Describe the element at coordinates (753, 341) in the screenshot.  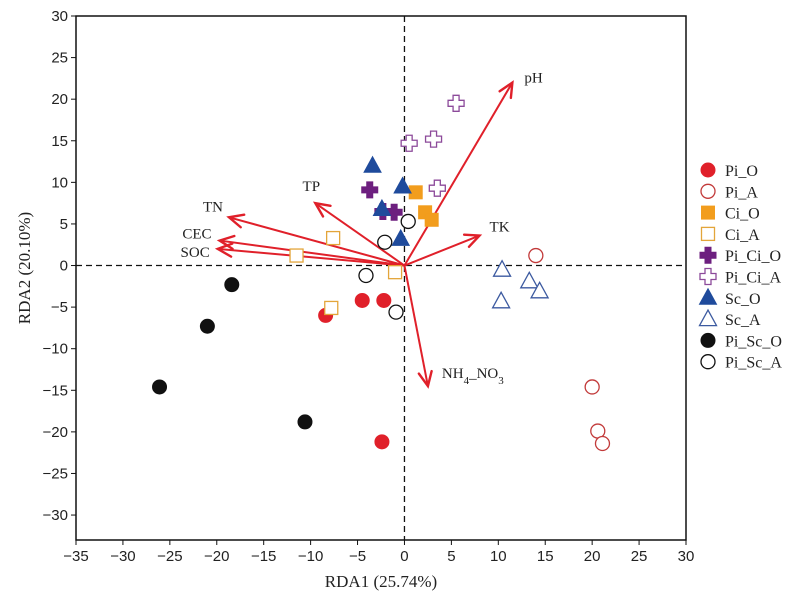
I see `legend-label: Pi_Sc_O` at that location.